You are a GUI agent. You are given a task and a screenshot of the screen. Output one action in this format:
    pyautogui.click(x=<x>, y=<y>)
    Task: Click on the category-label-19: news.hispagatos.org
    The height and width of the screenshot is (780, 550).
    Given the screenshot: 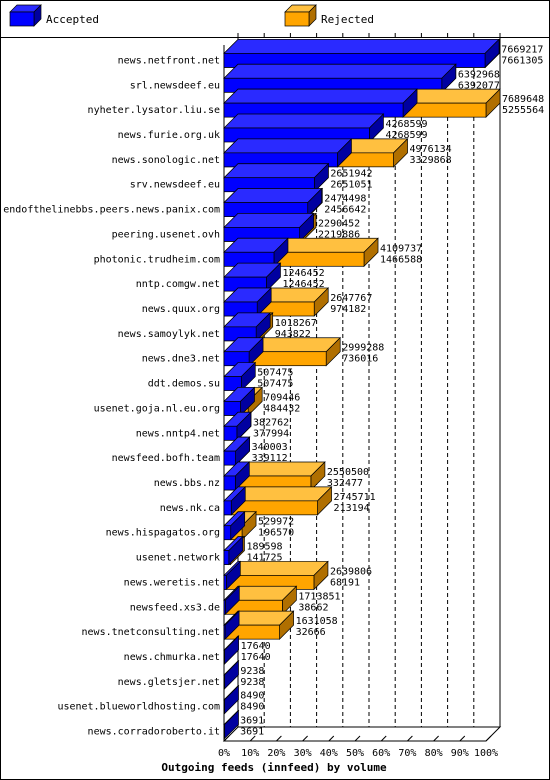 What is the action you would take?
    pyautogui.click(x=163, y=533)
    